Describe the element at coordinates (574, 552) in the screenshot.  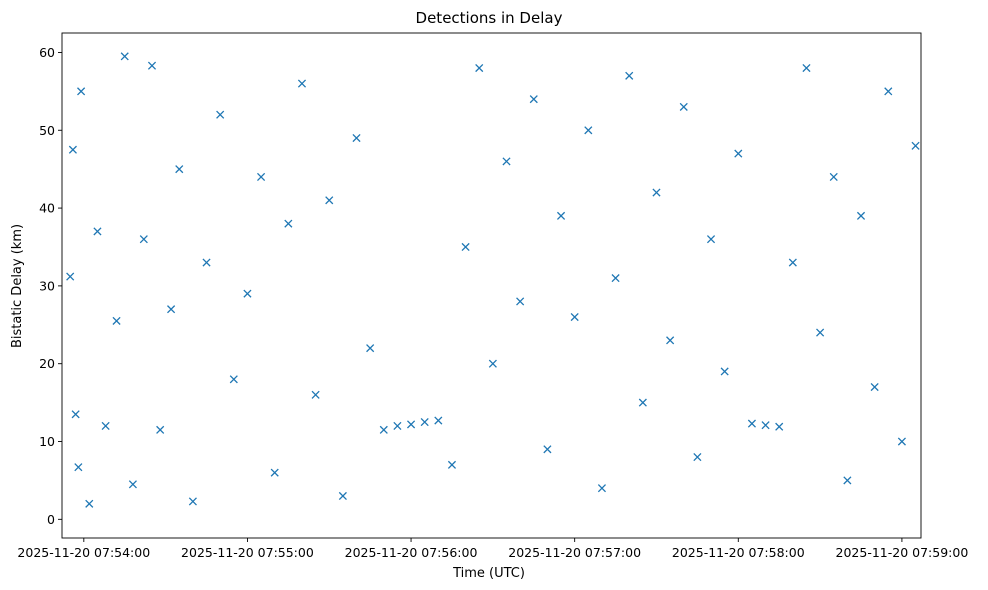
I see `x-tick-label: 2025-11-20 07:57:00` at that location.